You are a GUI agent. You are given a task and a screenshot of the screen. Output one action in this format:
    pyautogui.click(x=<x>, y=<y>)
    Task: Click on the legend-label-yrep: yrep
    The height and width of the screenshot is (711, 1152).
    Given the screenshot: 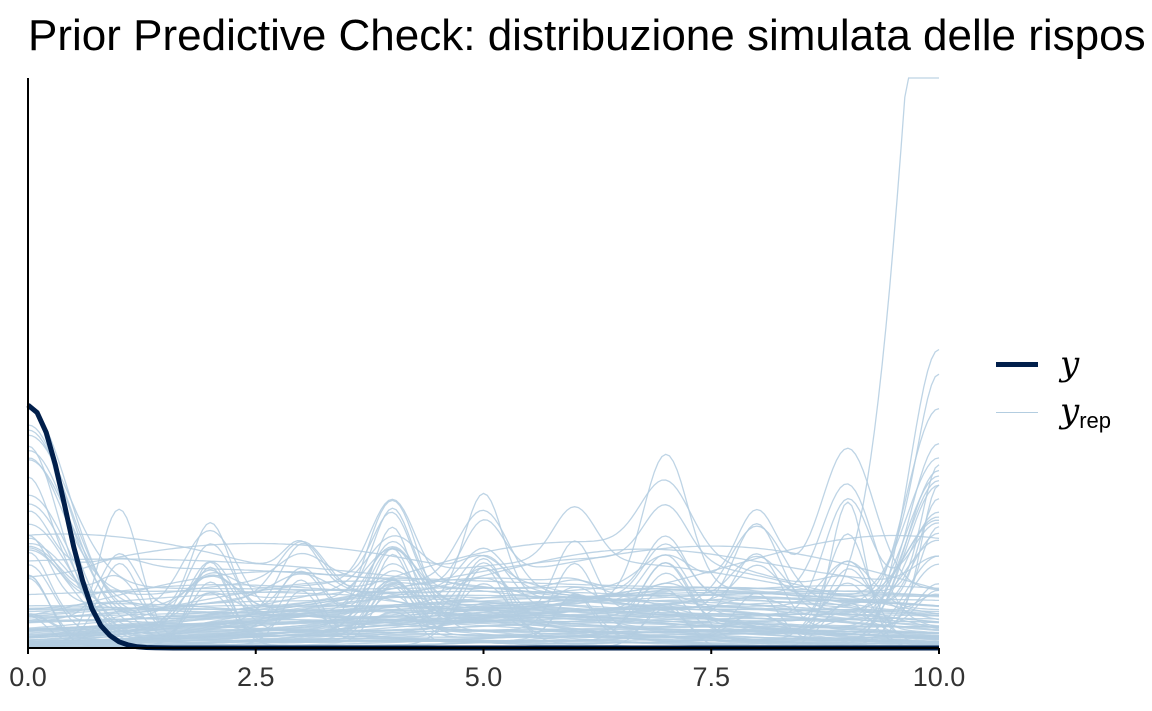 What is the action you would take?
    pyautogui.click(x=1086, y=411)
    